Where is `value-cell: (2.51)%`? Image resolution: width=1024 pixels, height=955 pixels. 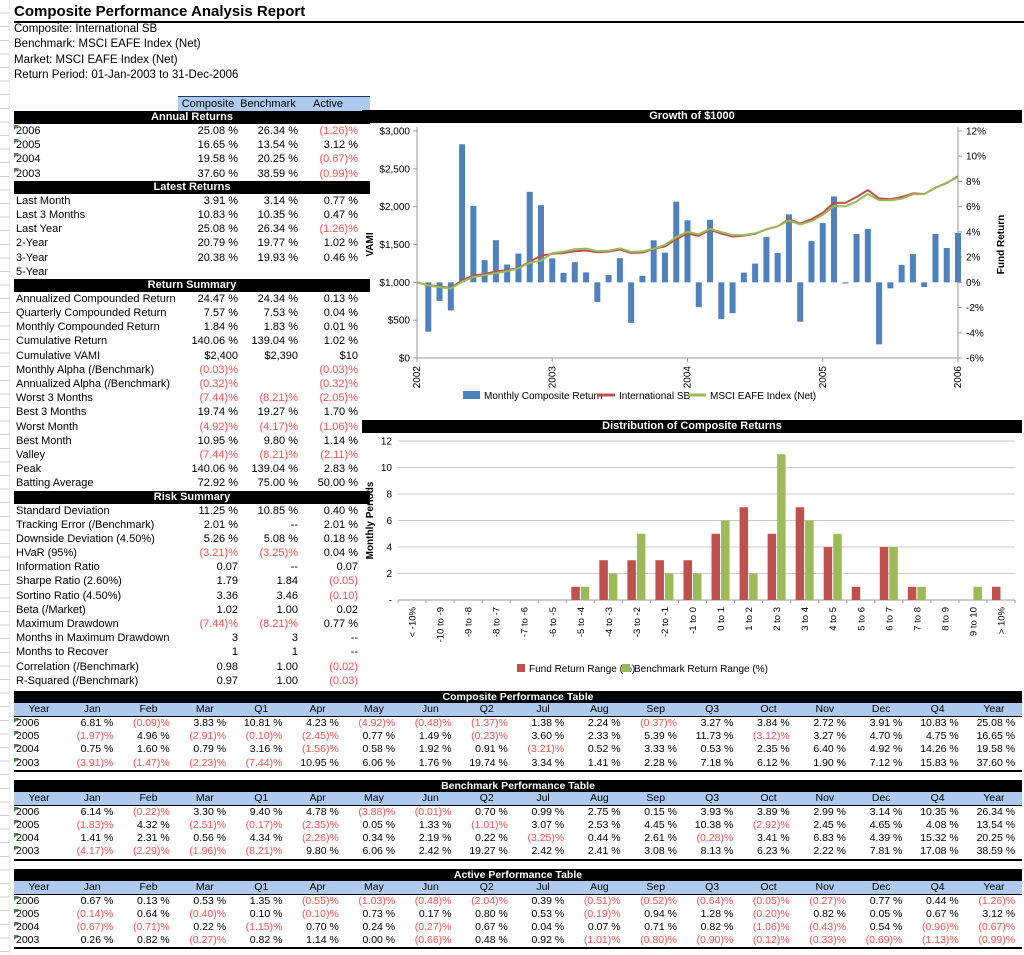 value-cell: (2.51)% is located at coordinates (208, 824).